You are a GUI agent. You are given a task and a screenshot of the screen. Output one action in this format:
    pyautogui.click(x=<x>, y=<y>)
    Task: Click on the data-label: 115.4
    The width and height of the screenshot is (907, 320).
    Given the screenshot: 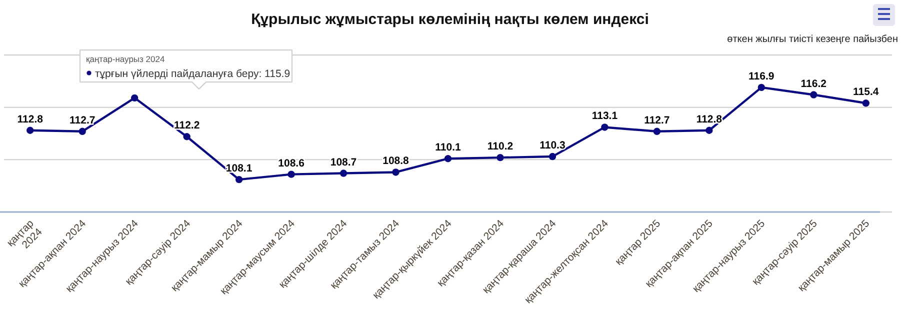 What is the action you would take?
    pyautogui.click(x=866, y=92)
    